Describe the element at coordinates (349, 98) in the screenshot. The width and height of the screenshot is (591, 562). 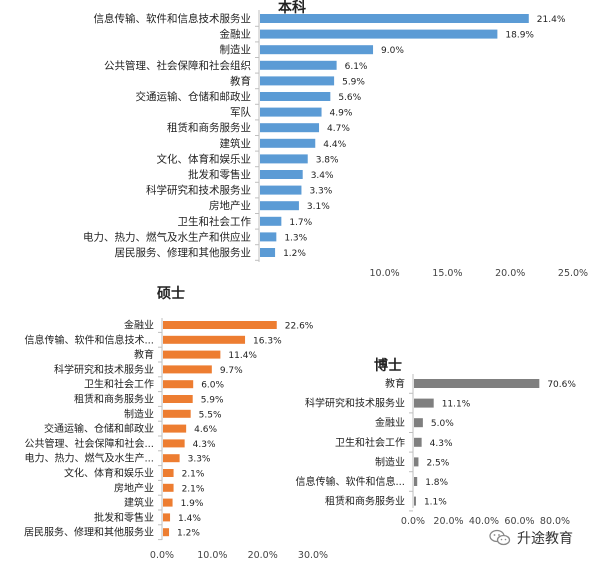
I see `bachelor-value-label: 5.6%` at that location.